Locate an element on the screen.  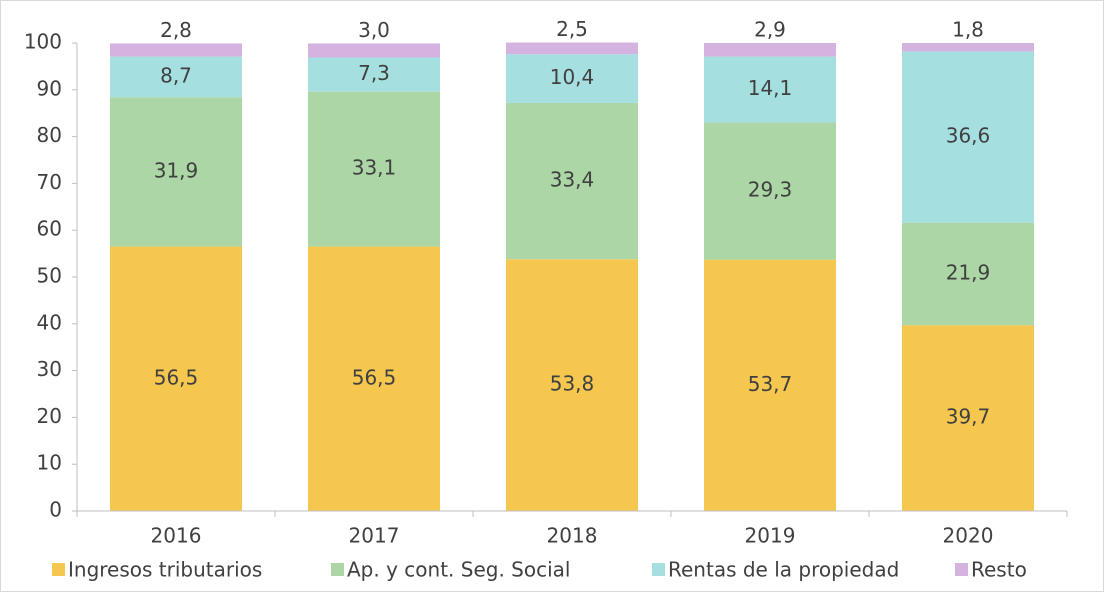
data-label: 14,1 is located at coordinates (770, 88).